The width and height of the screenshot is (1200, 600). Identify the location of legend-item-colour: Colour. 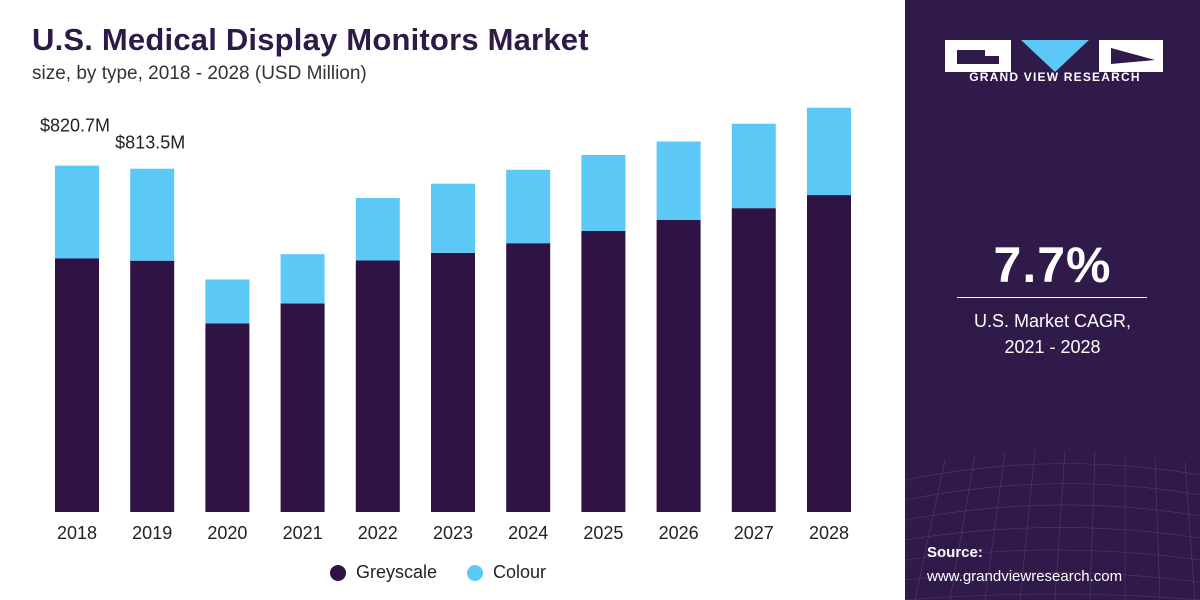
(506, 572).